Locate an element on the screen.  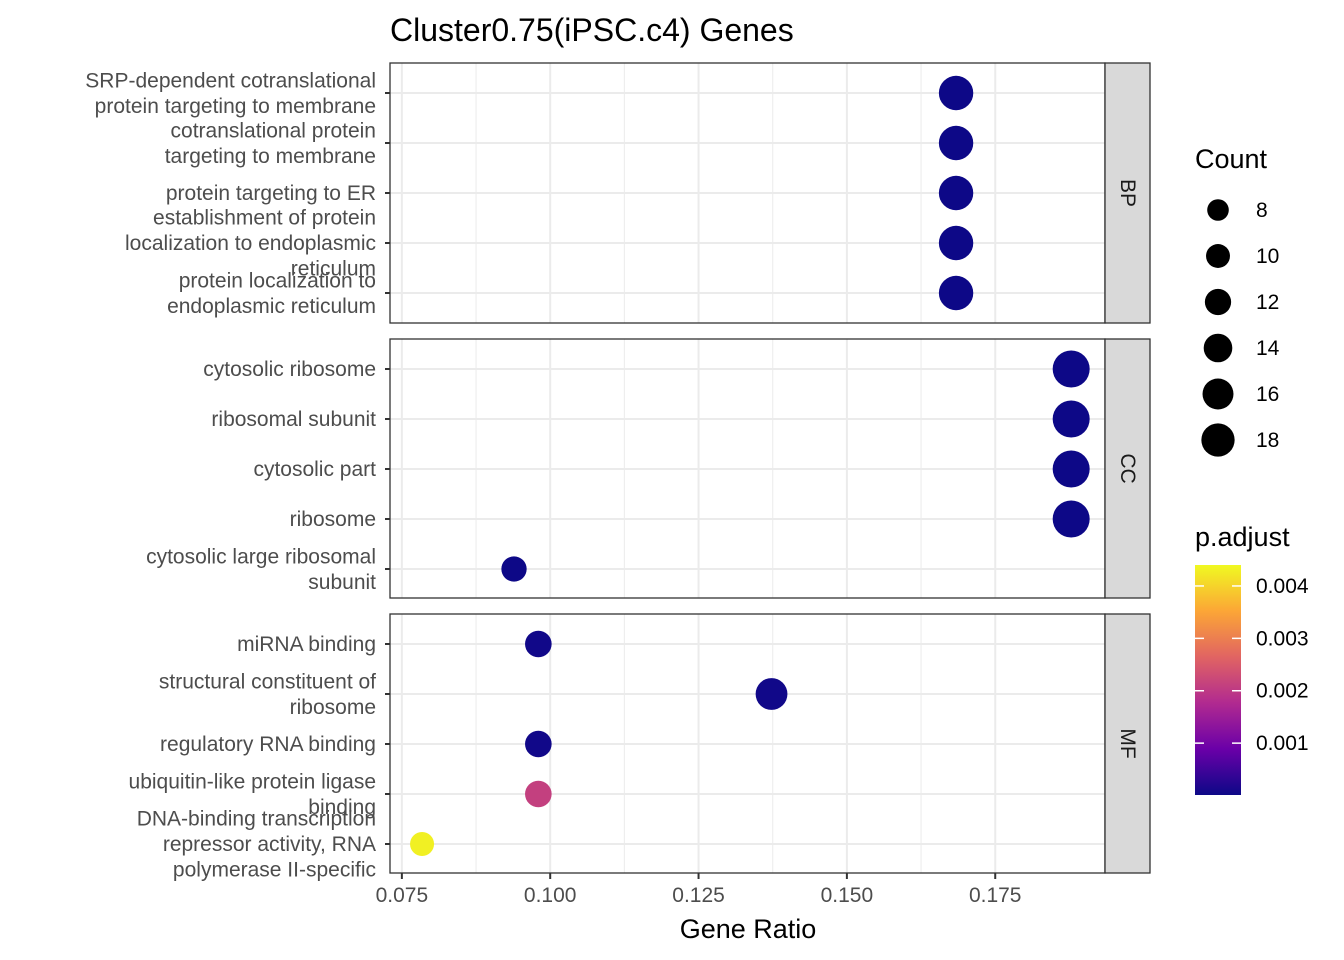
y-tick-label: regulatory RNA binding is located at coordinates (268, 744).